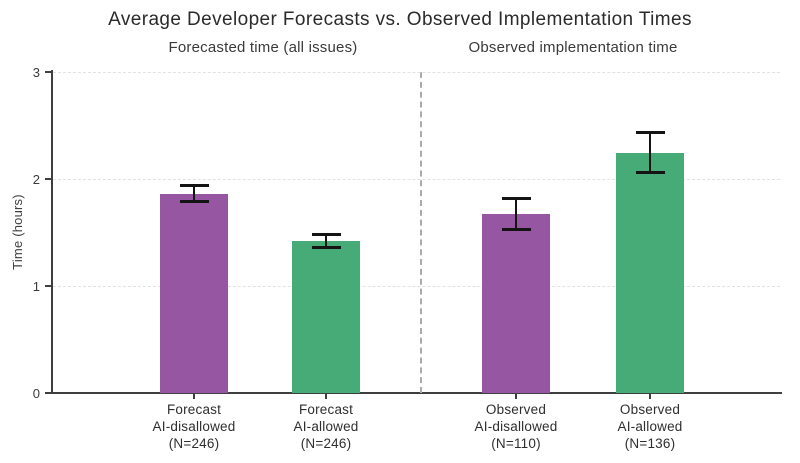 This screenshot has width=800, height=463. What do you see at coordinates (36, 72) in the screenshot?
I see `y-tick-label-3: 3` at bounding box center [36, 72].